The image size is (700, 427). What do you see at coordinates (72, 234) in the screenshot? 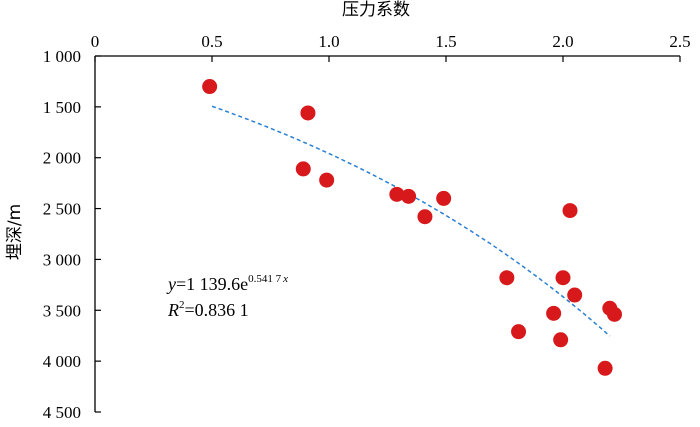
I see `y-axis-ticks: 1 000 1 500 2 000 2 500 3 000 3 500 4 000 4 500` at bounding box center [72, 234].